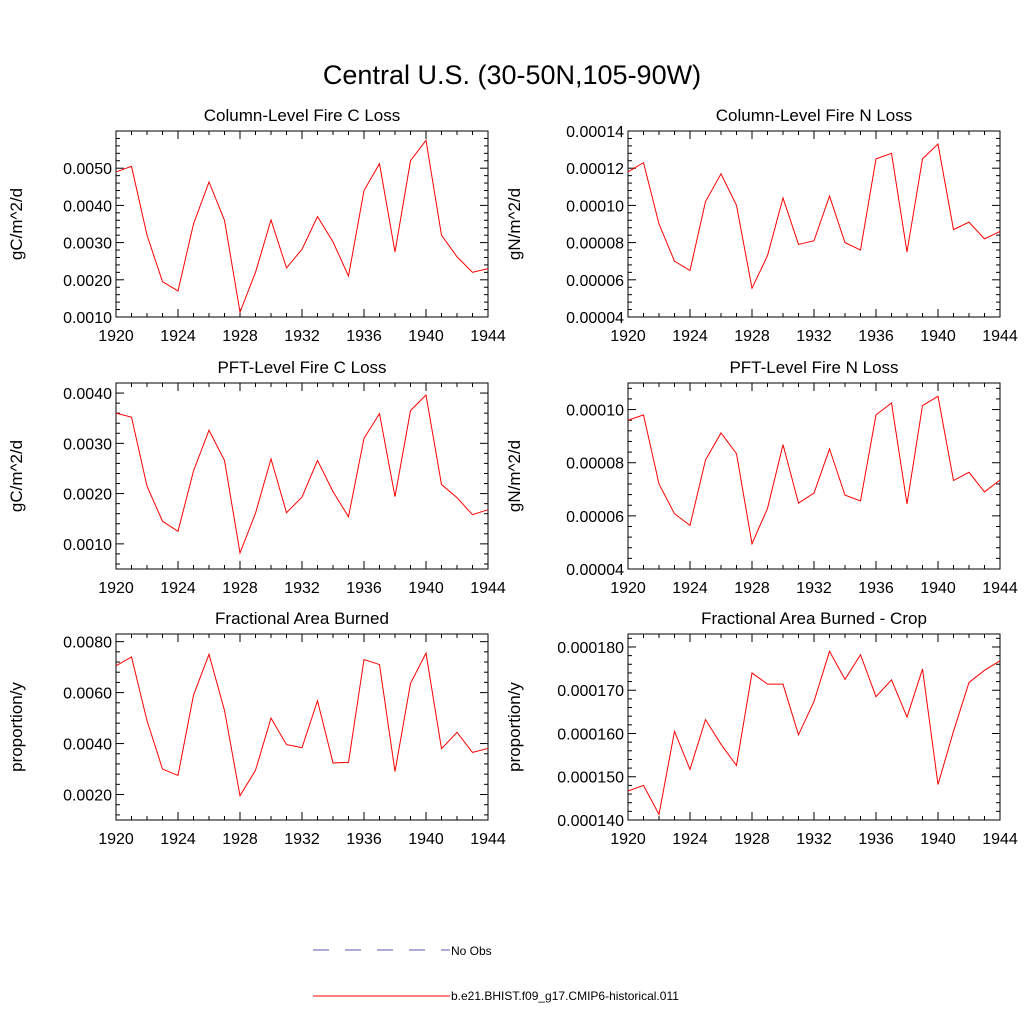  Describe the element at coordinates (565, 996) in the screenshot. I see `legend-label-model: b.e21.BHIST.f09_g17.CMIP6-historical.011` at that location.